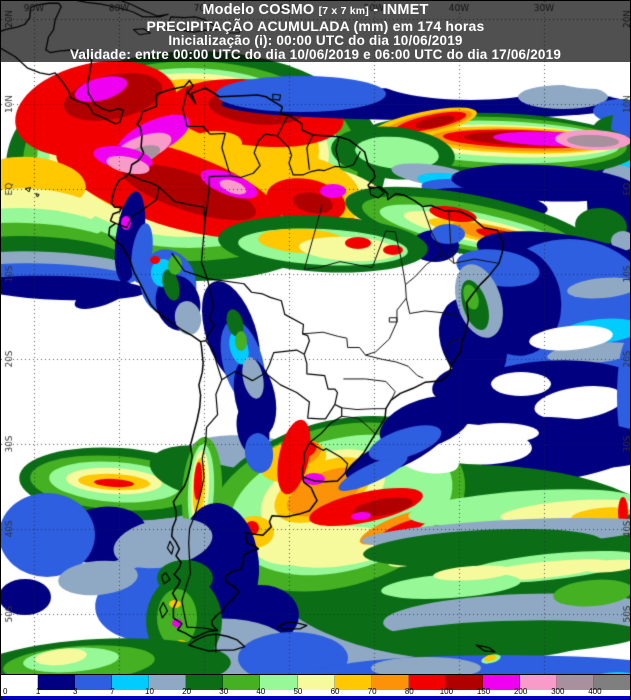 This screenshot has width=631, height=700. Describe the element at coordinates (38, 691) in the screenshot. I see `legend-label: 1` at that location.